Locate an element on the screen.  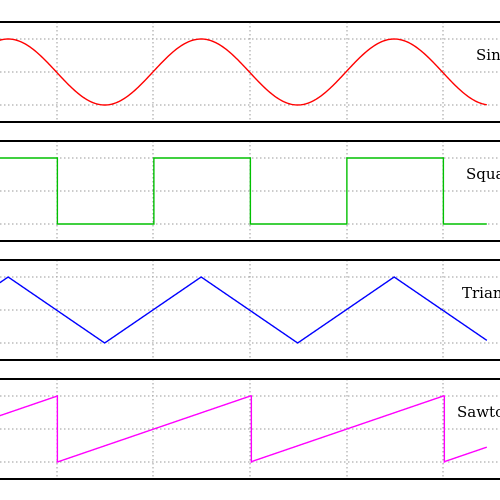
series-line-sine is located at coordinates (243, 72).